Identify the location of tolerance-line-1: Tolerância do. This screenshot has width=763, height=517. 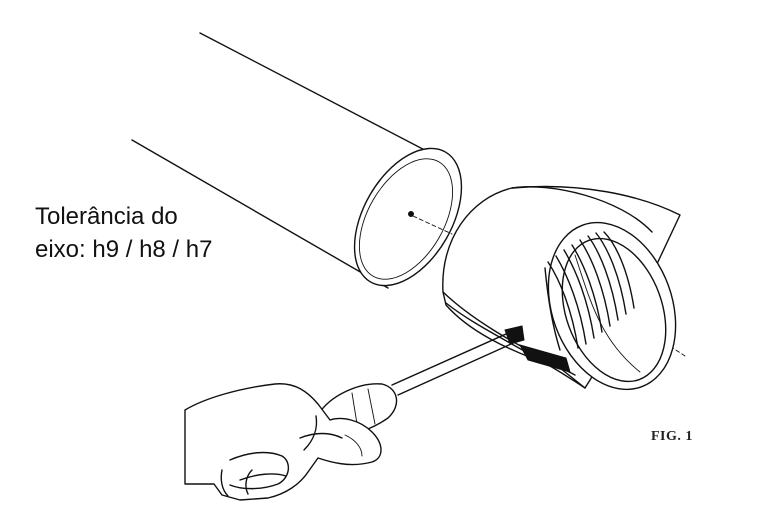
(106, 216).